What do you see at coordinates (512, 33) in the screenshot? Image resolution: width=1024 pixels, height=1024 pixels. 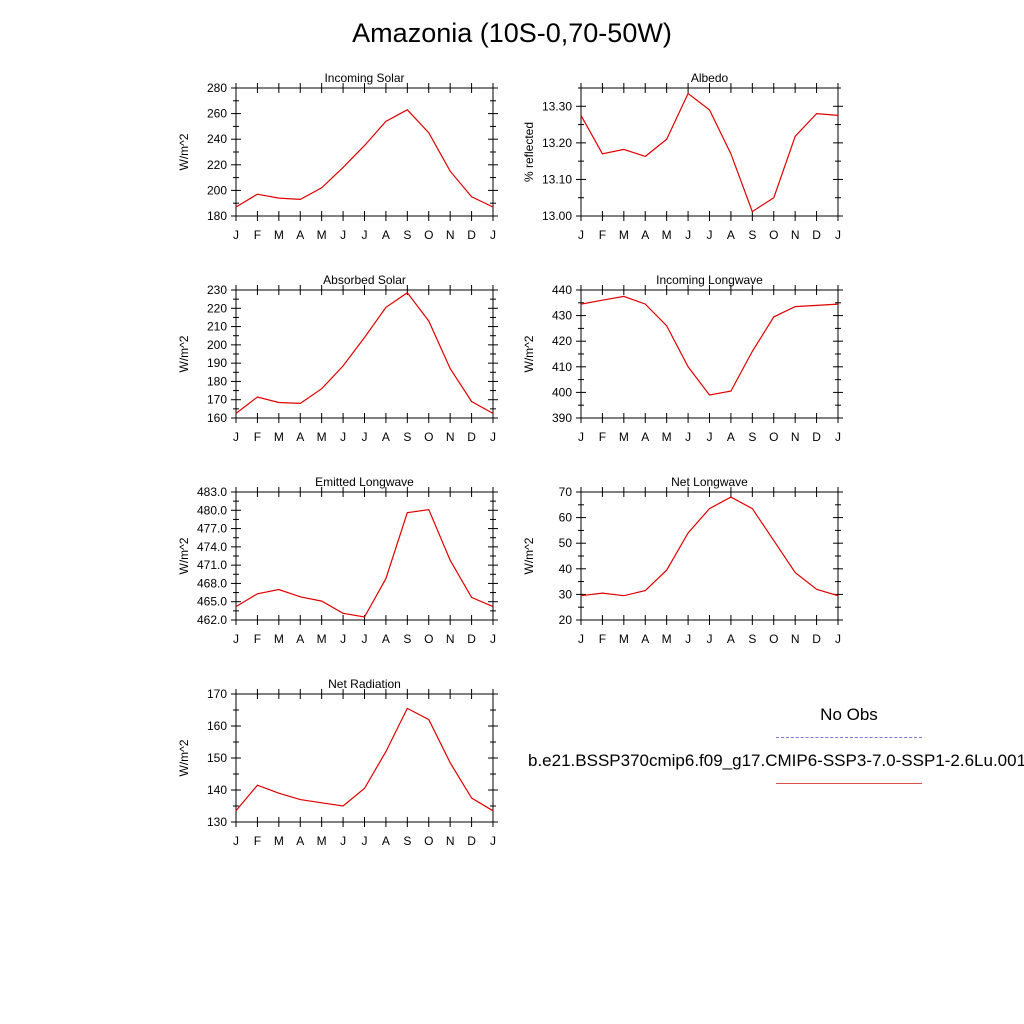 I see `page-title: Amazonia (10S-0,70-50W)` at bounding box center [512, 33].